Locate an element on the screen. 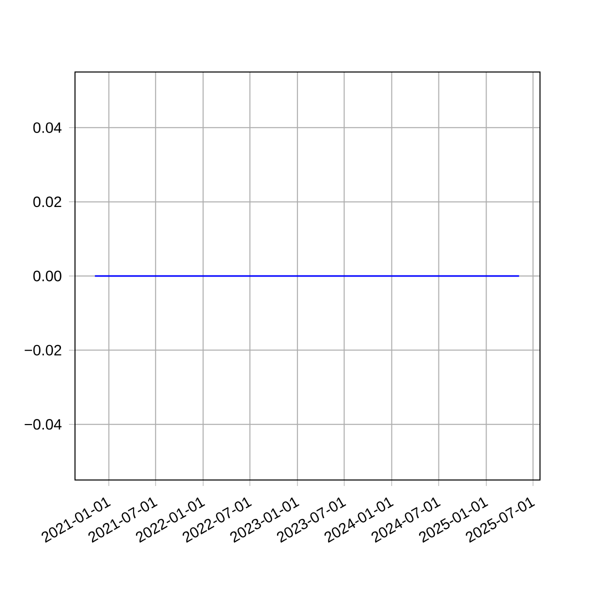  y-tick-label: 0.04 is located at coordinates (47, 127).